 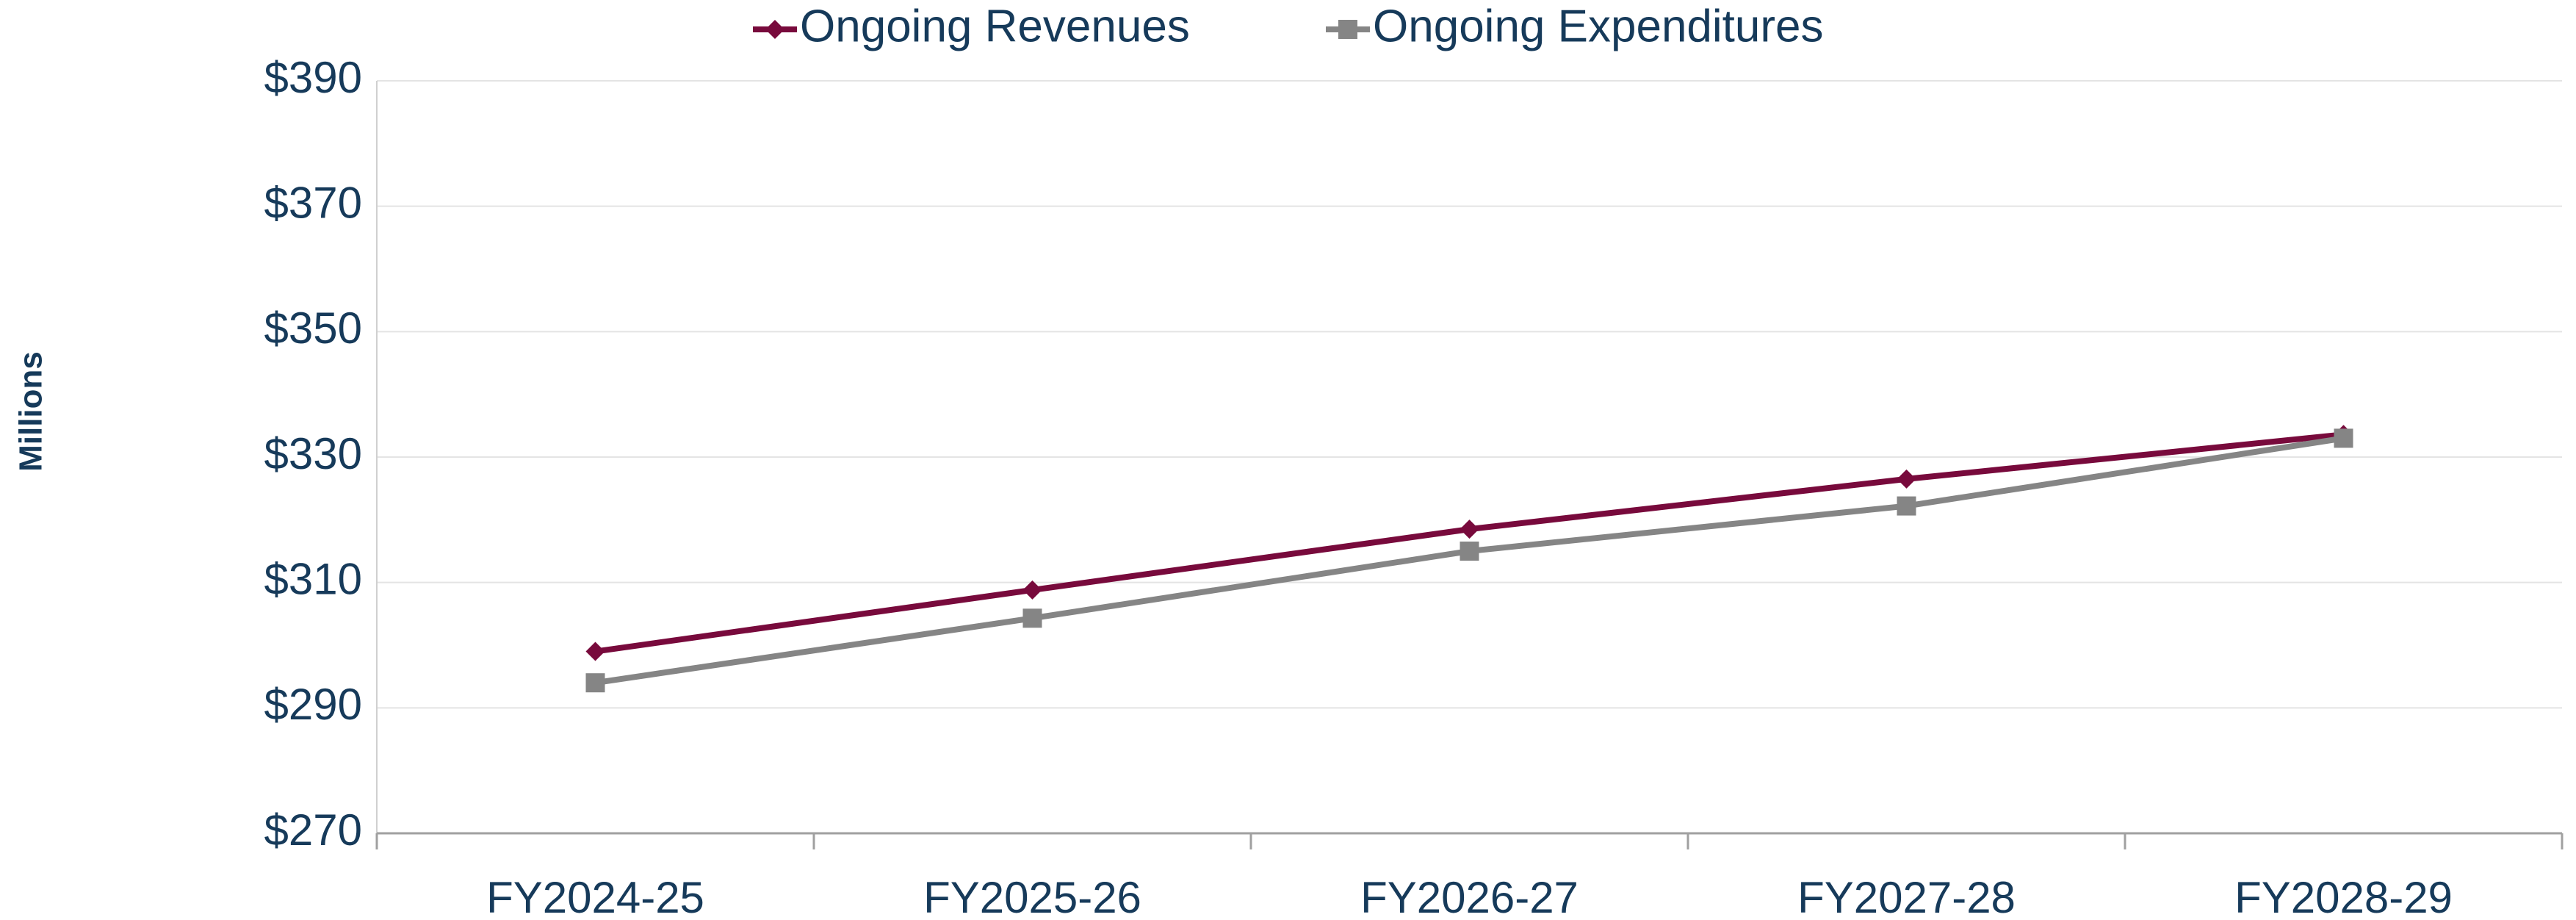 I want to click on y-tick-label: $290, so click(x=313, y=704).